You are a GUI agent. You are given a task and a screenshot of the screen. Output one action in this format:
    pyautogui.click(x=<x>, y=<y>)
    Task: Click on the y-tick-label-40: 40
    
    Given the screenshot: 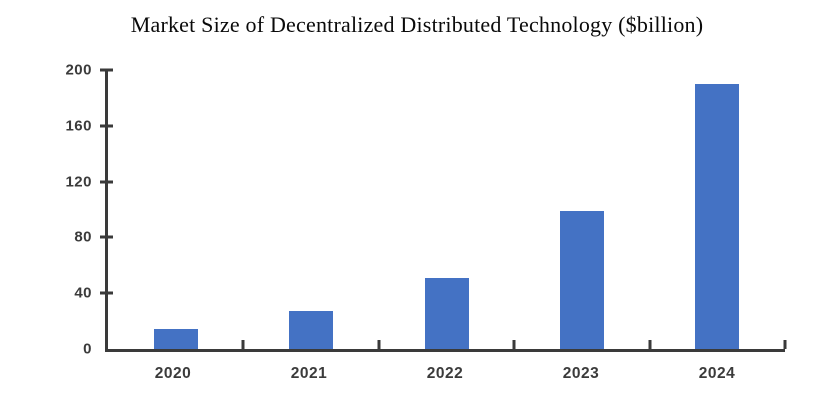 What is the action you would take?
    pyautogui.click(x=83, y=293)
    